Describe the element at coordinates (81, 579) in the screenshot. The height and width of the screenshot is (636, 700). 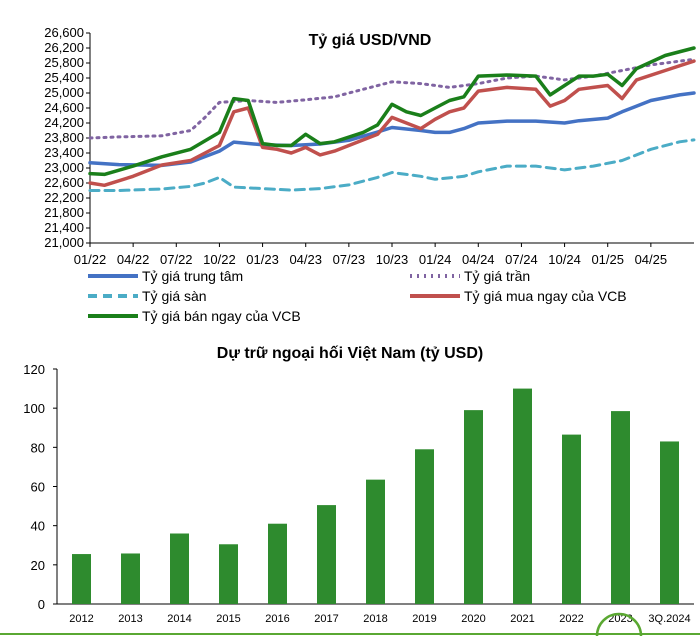
I see `bar-2012` at that location.